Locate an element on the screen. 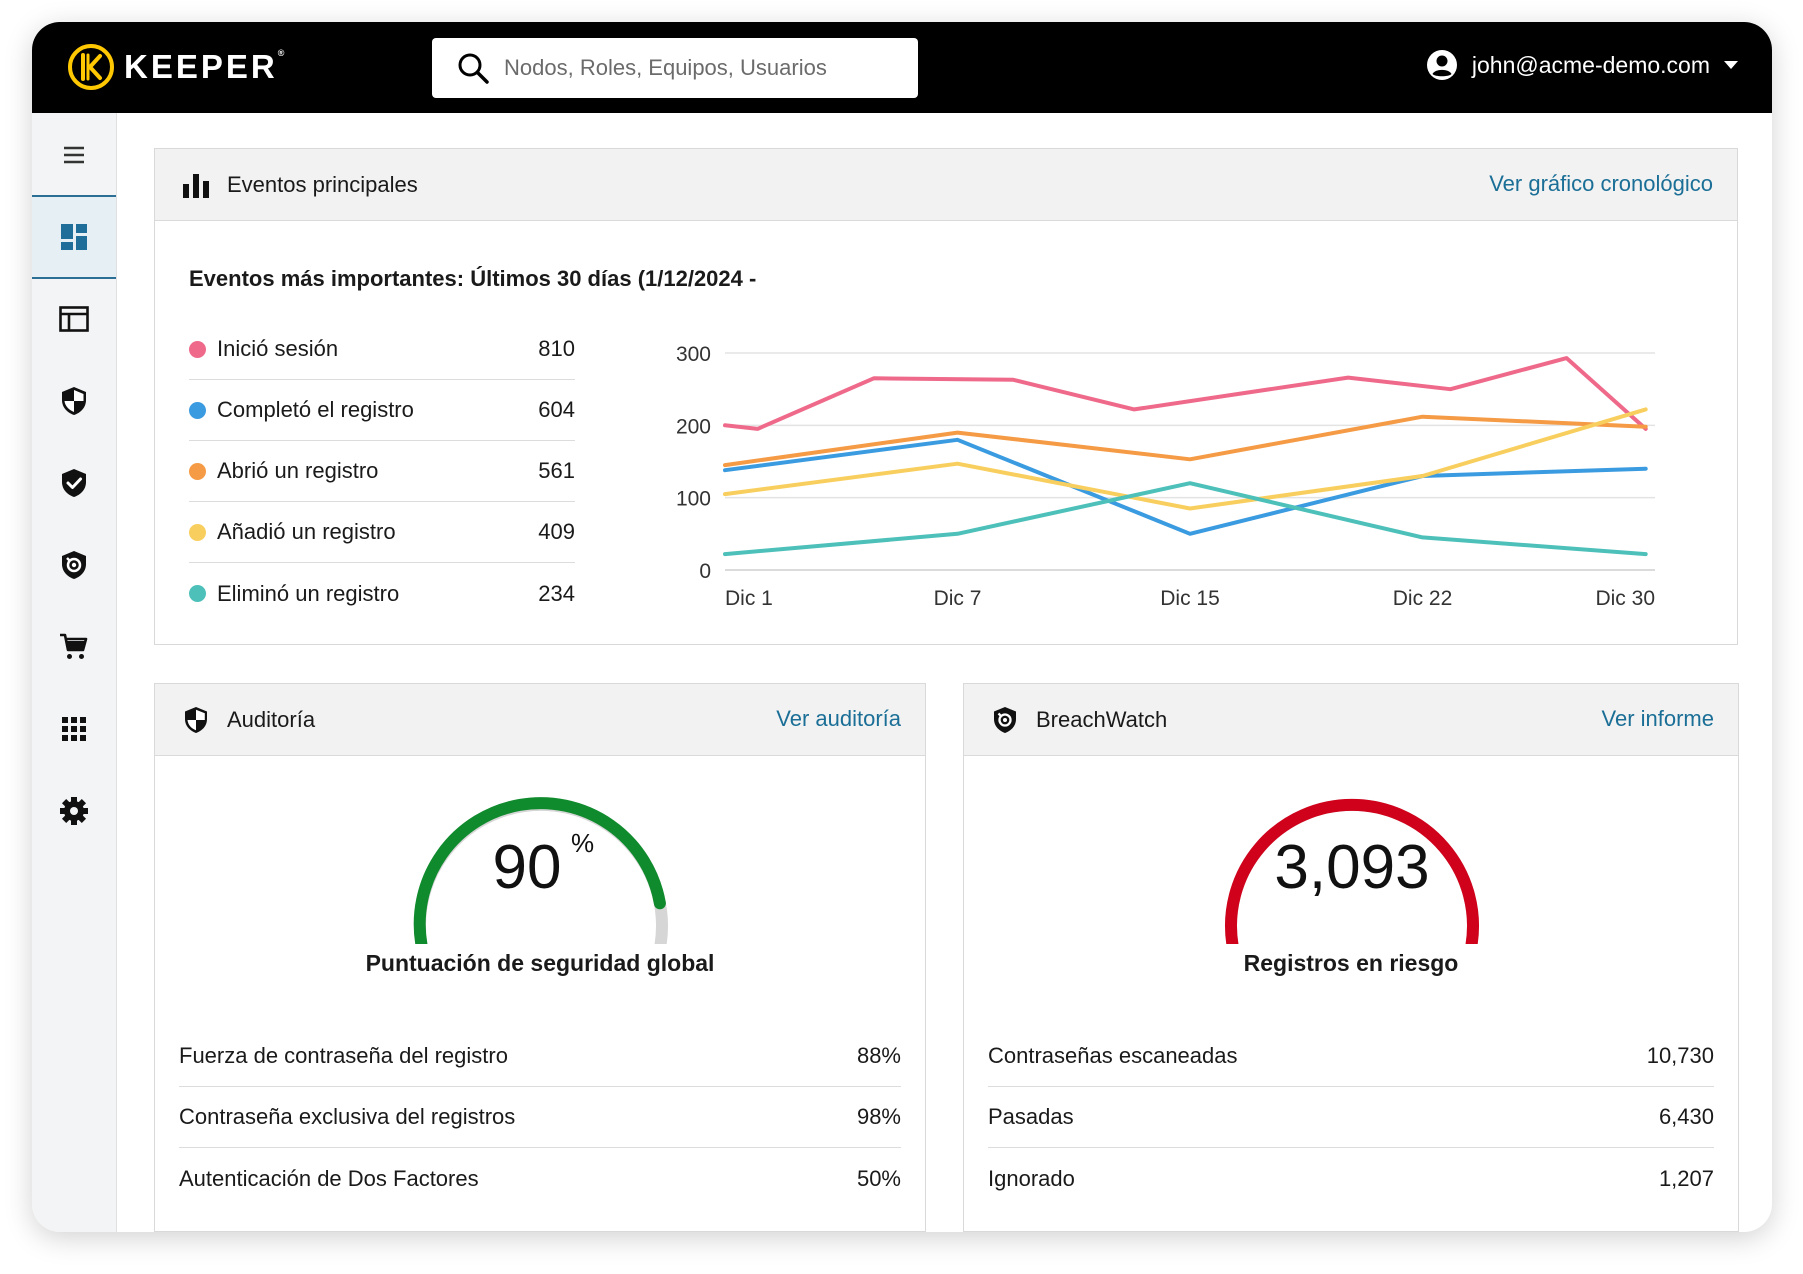  stat-row: Fuerza de contraseña del registro 88% is located at coordinates (540, 1056).